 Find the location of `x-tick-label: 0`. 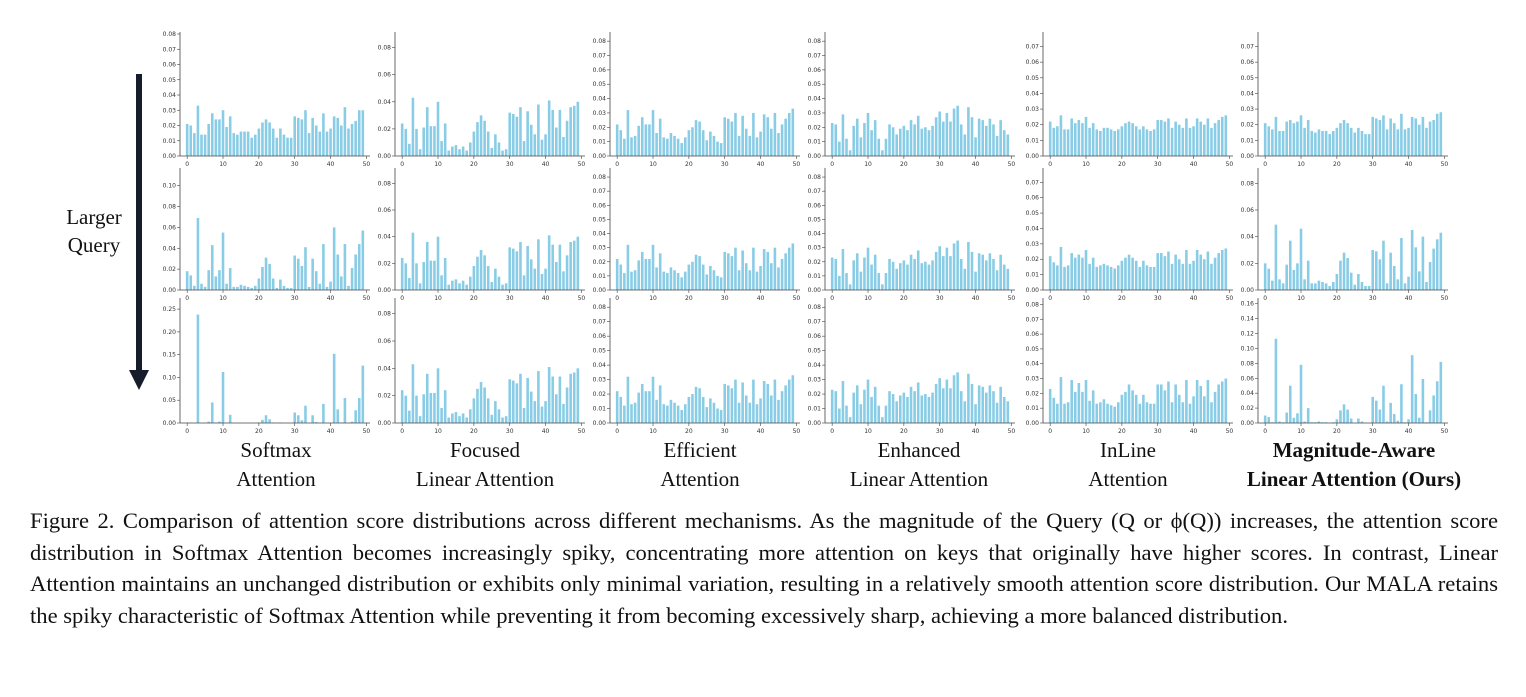

x-tick-label: 0 is located at coordinates (187, 164).